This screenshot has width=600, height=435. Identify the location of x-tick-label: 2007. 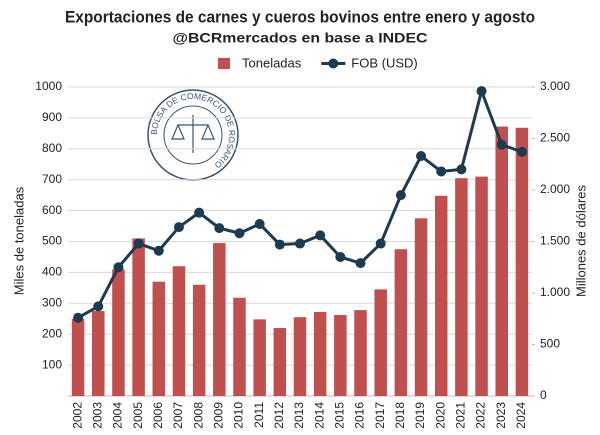
(178, 415).